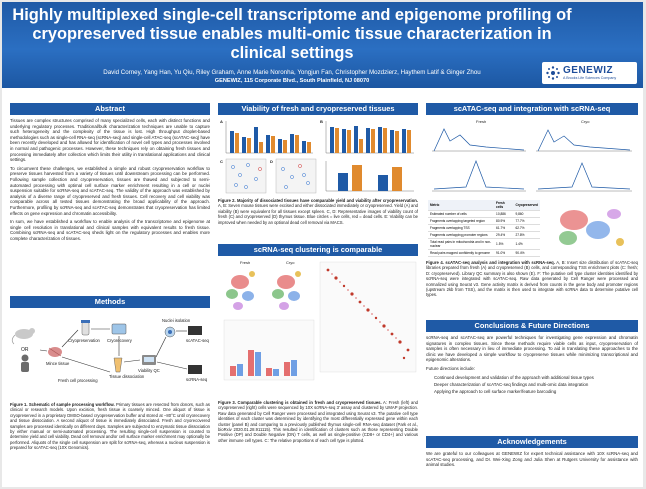 Image resolution: width=646 pixels, height=489 pixels. What do you see at coordinates (461, 205) in the screenshot?
I see `qc-header-metric: Metric` at bounding box center [461, 205].